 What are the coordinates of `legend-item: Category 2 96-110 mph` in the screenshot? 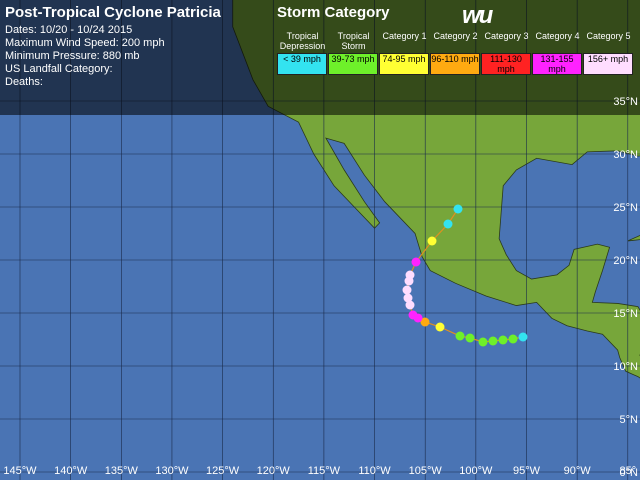 It's located at (455, 53).